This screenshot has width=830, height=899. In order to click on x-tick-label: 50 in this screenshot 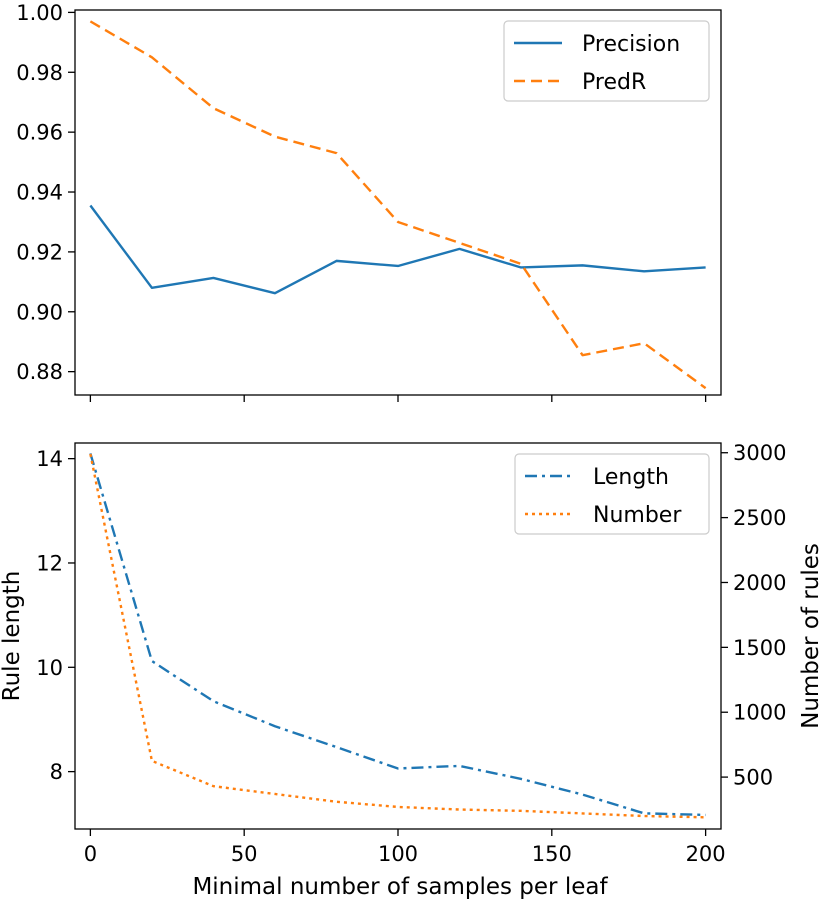, I will do `click(244, 854)`.